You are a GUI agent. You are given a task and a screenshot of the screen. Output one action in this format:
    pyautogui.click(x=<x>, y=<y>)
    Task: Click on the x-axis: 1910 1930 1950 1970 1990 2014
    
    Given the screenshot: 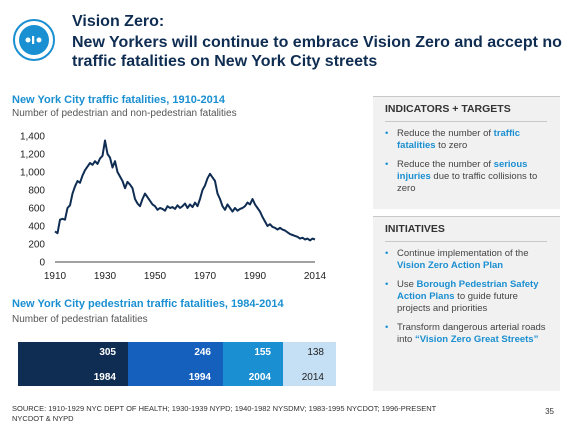 What is the action you would take?
    pyautogui.click(x=185, y=271)
    